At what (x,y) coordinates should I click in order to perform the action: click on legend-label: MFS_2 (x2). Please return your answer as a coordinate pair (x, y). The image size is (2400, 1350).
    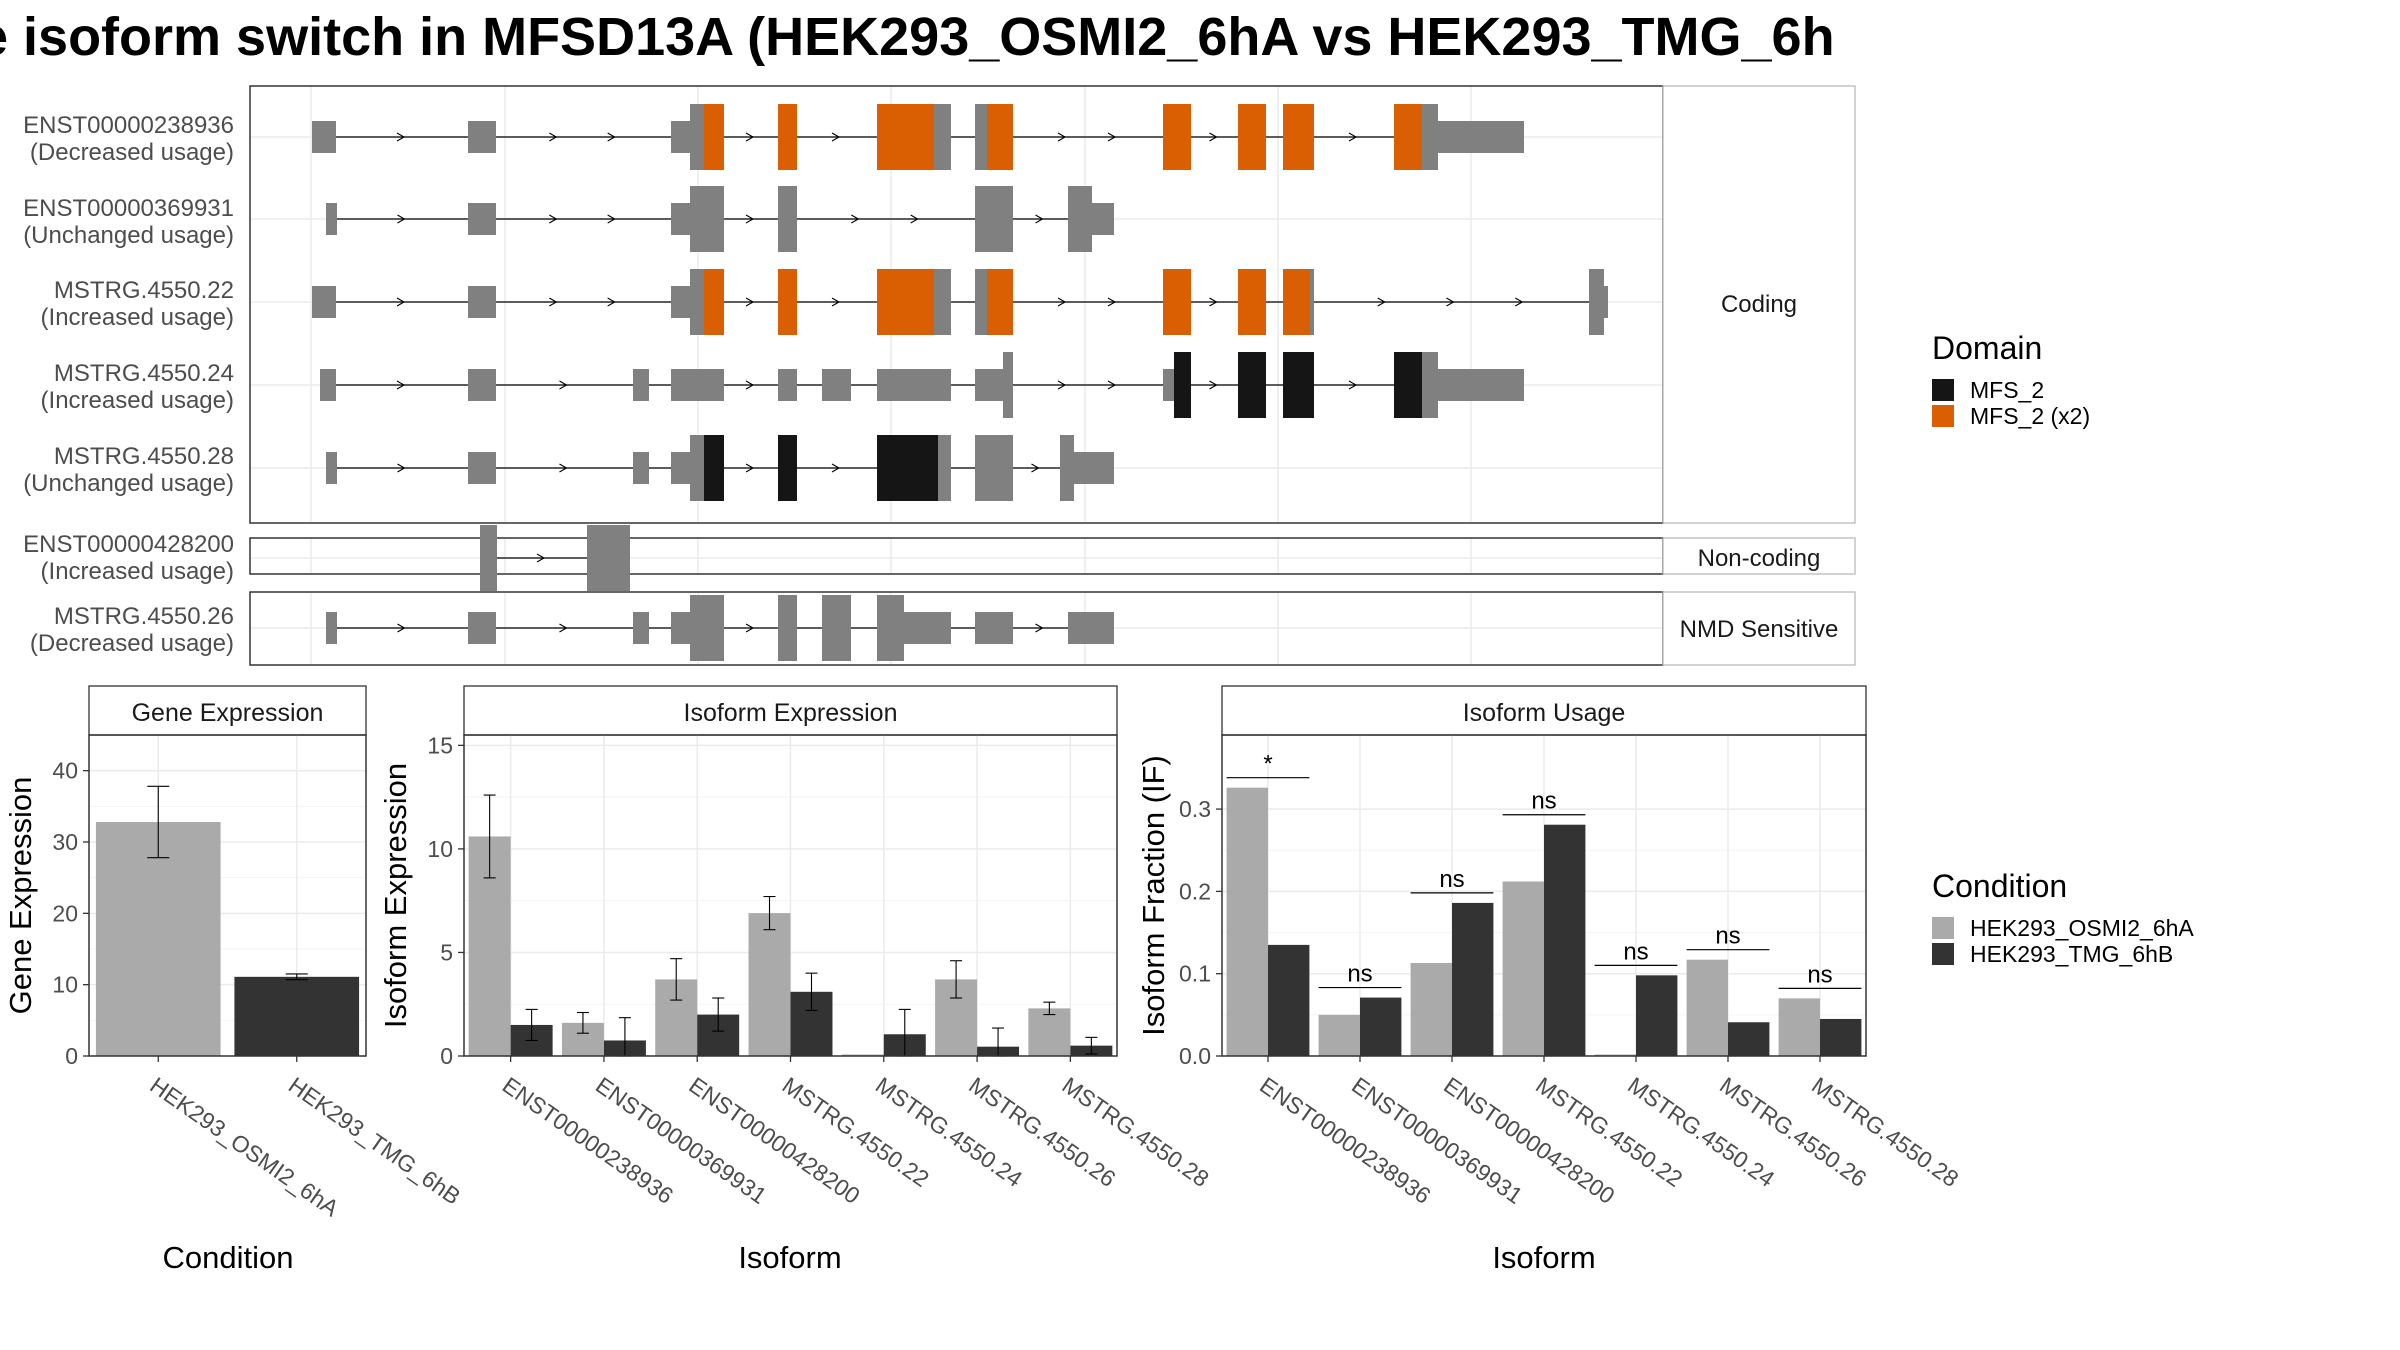
    Looking at the image, I should click on (2030, 415).